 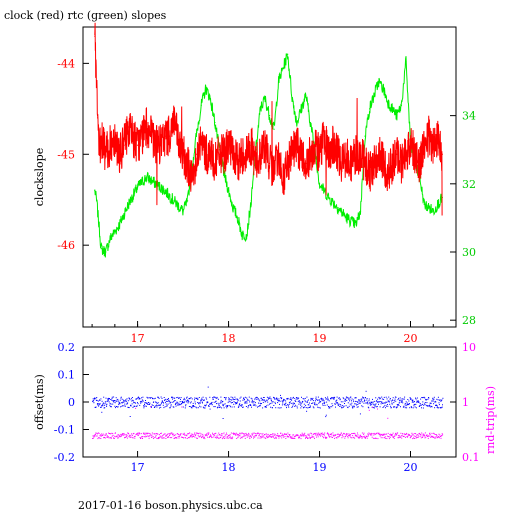 What do you see at coordinates (170, 505) in the screenshot?
I see `footer-label: 2017-01-16 boson.physics.ubc.ca` at bounding box center [170, 505].